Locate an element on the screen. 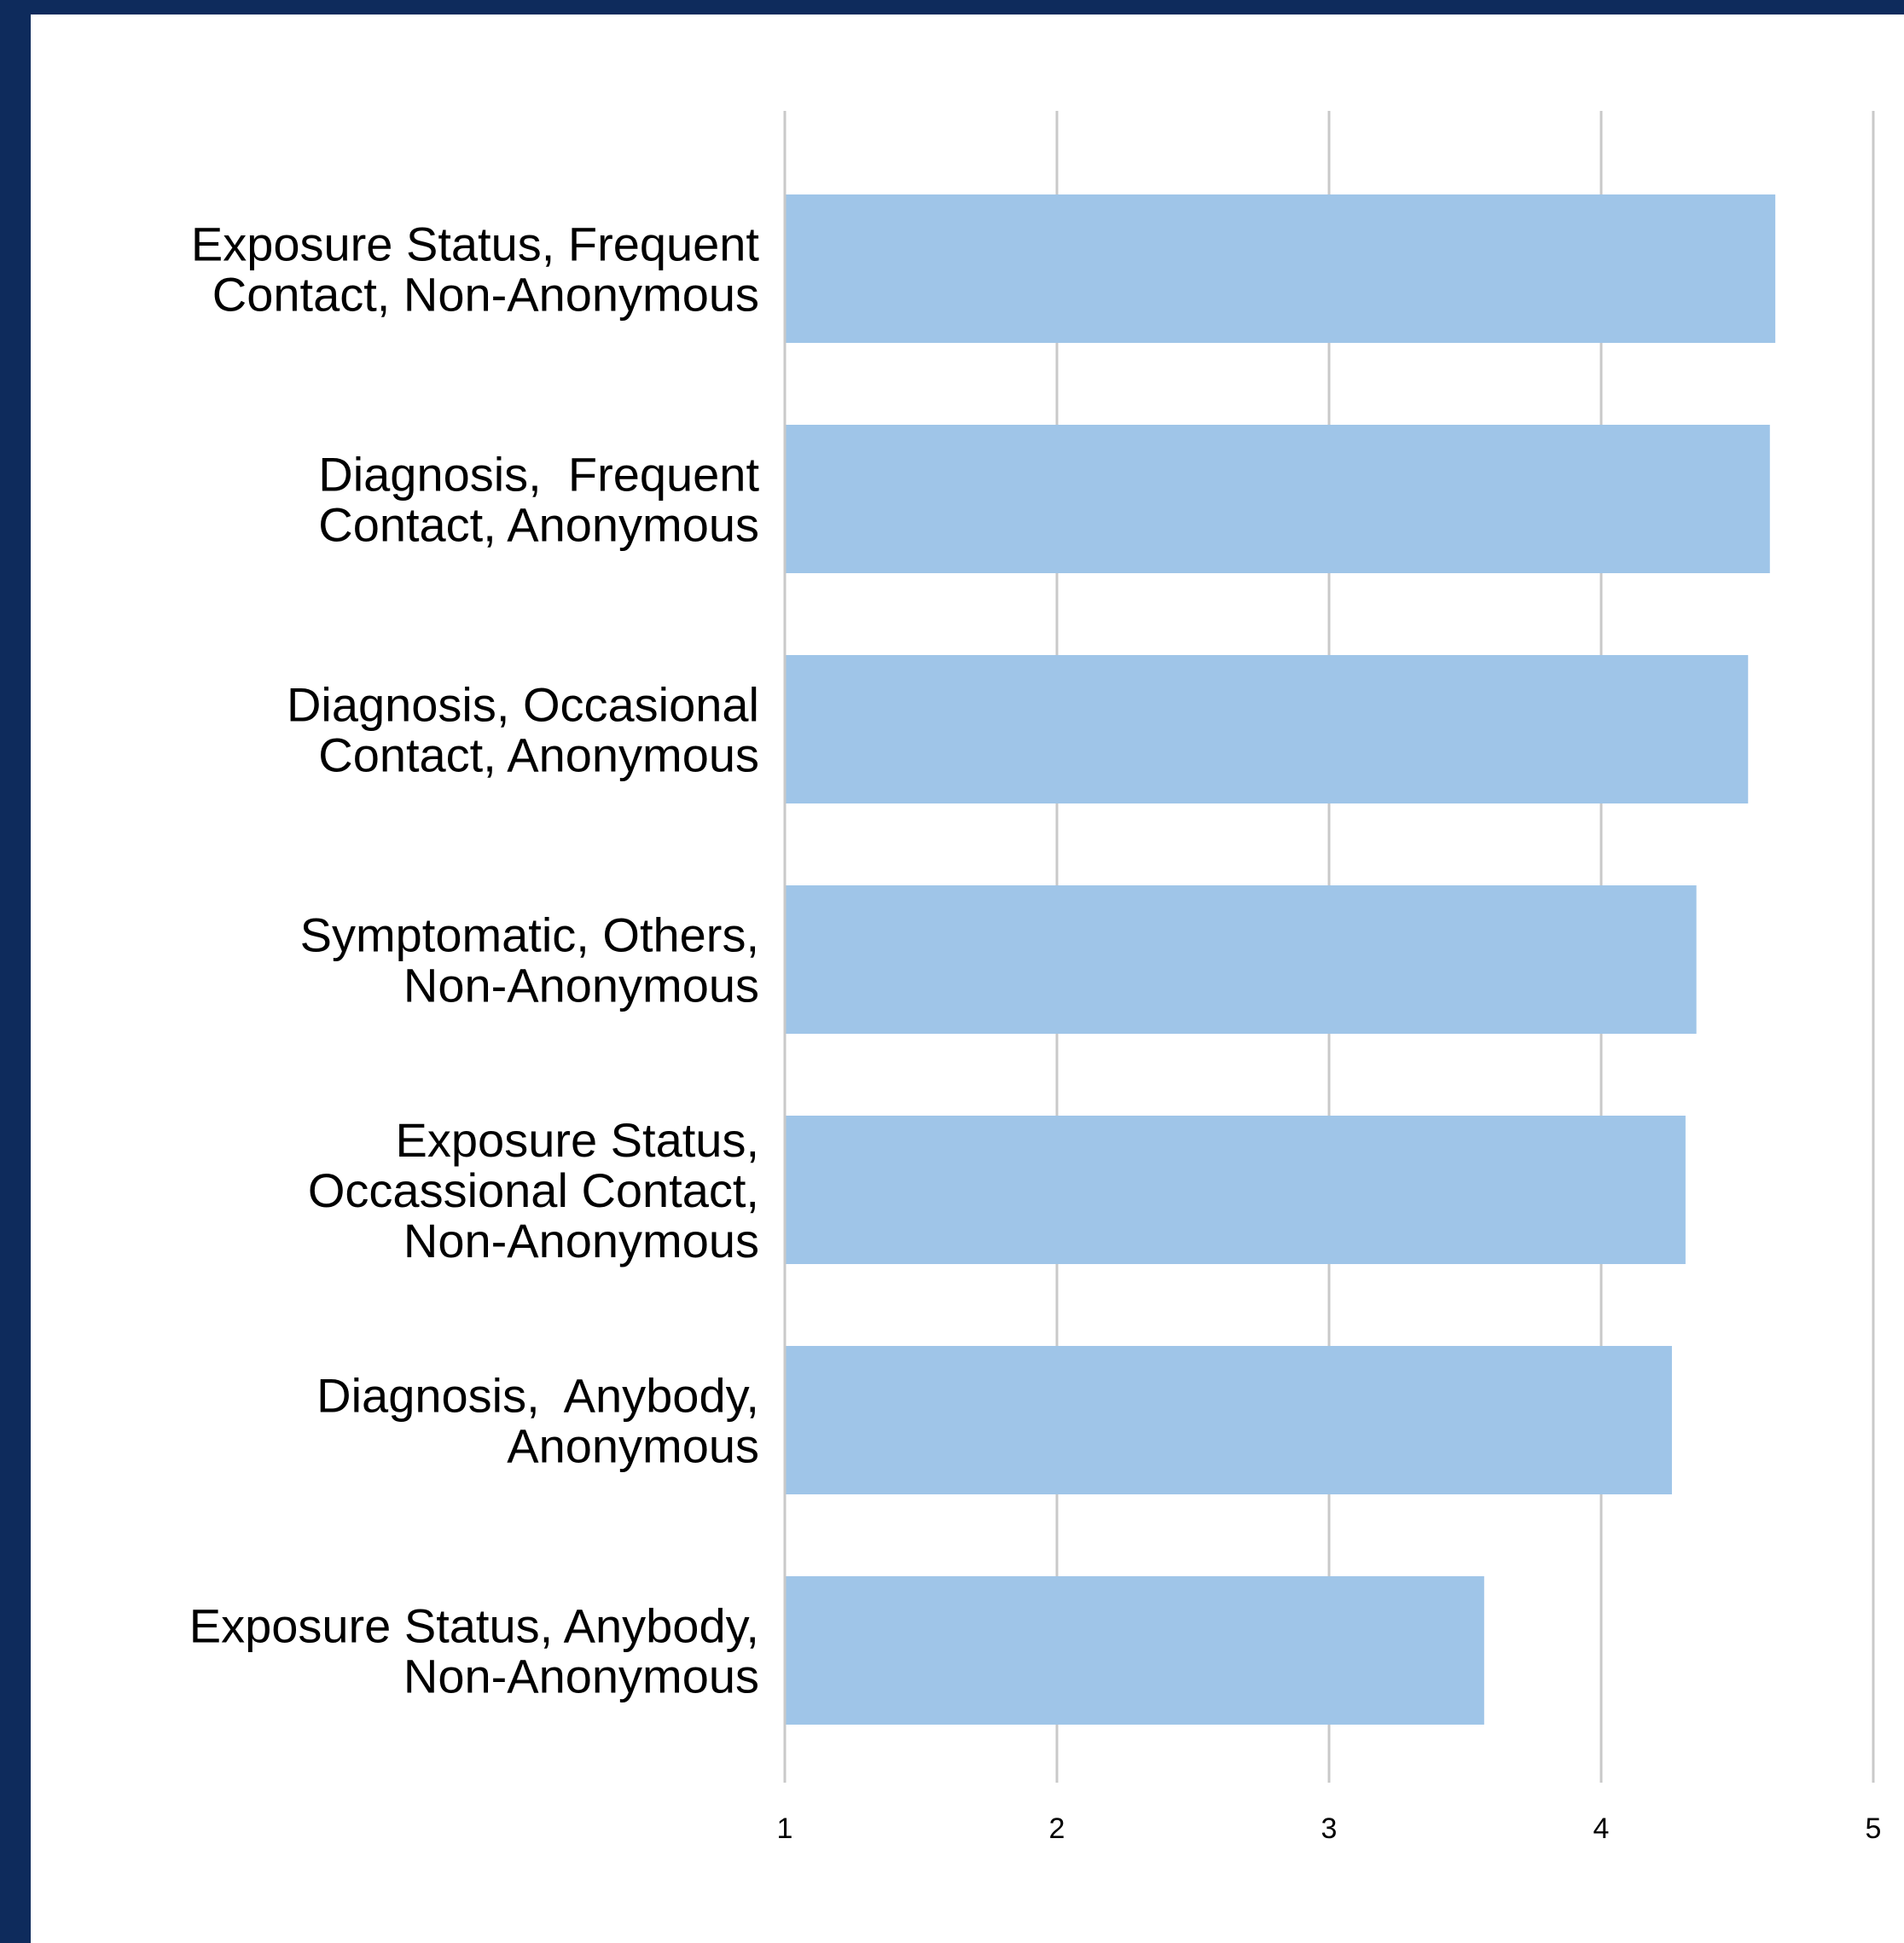 The width and height of the screenshot is (1904, 1943). category-label: Diagnosis, Frequent Contact, Anonymous is located at coordinates (538, 500).